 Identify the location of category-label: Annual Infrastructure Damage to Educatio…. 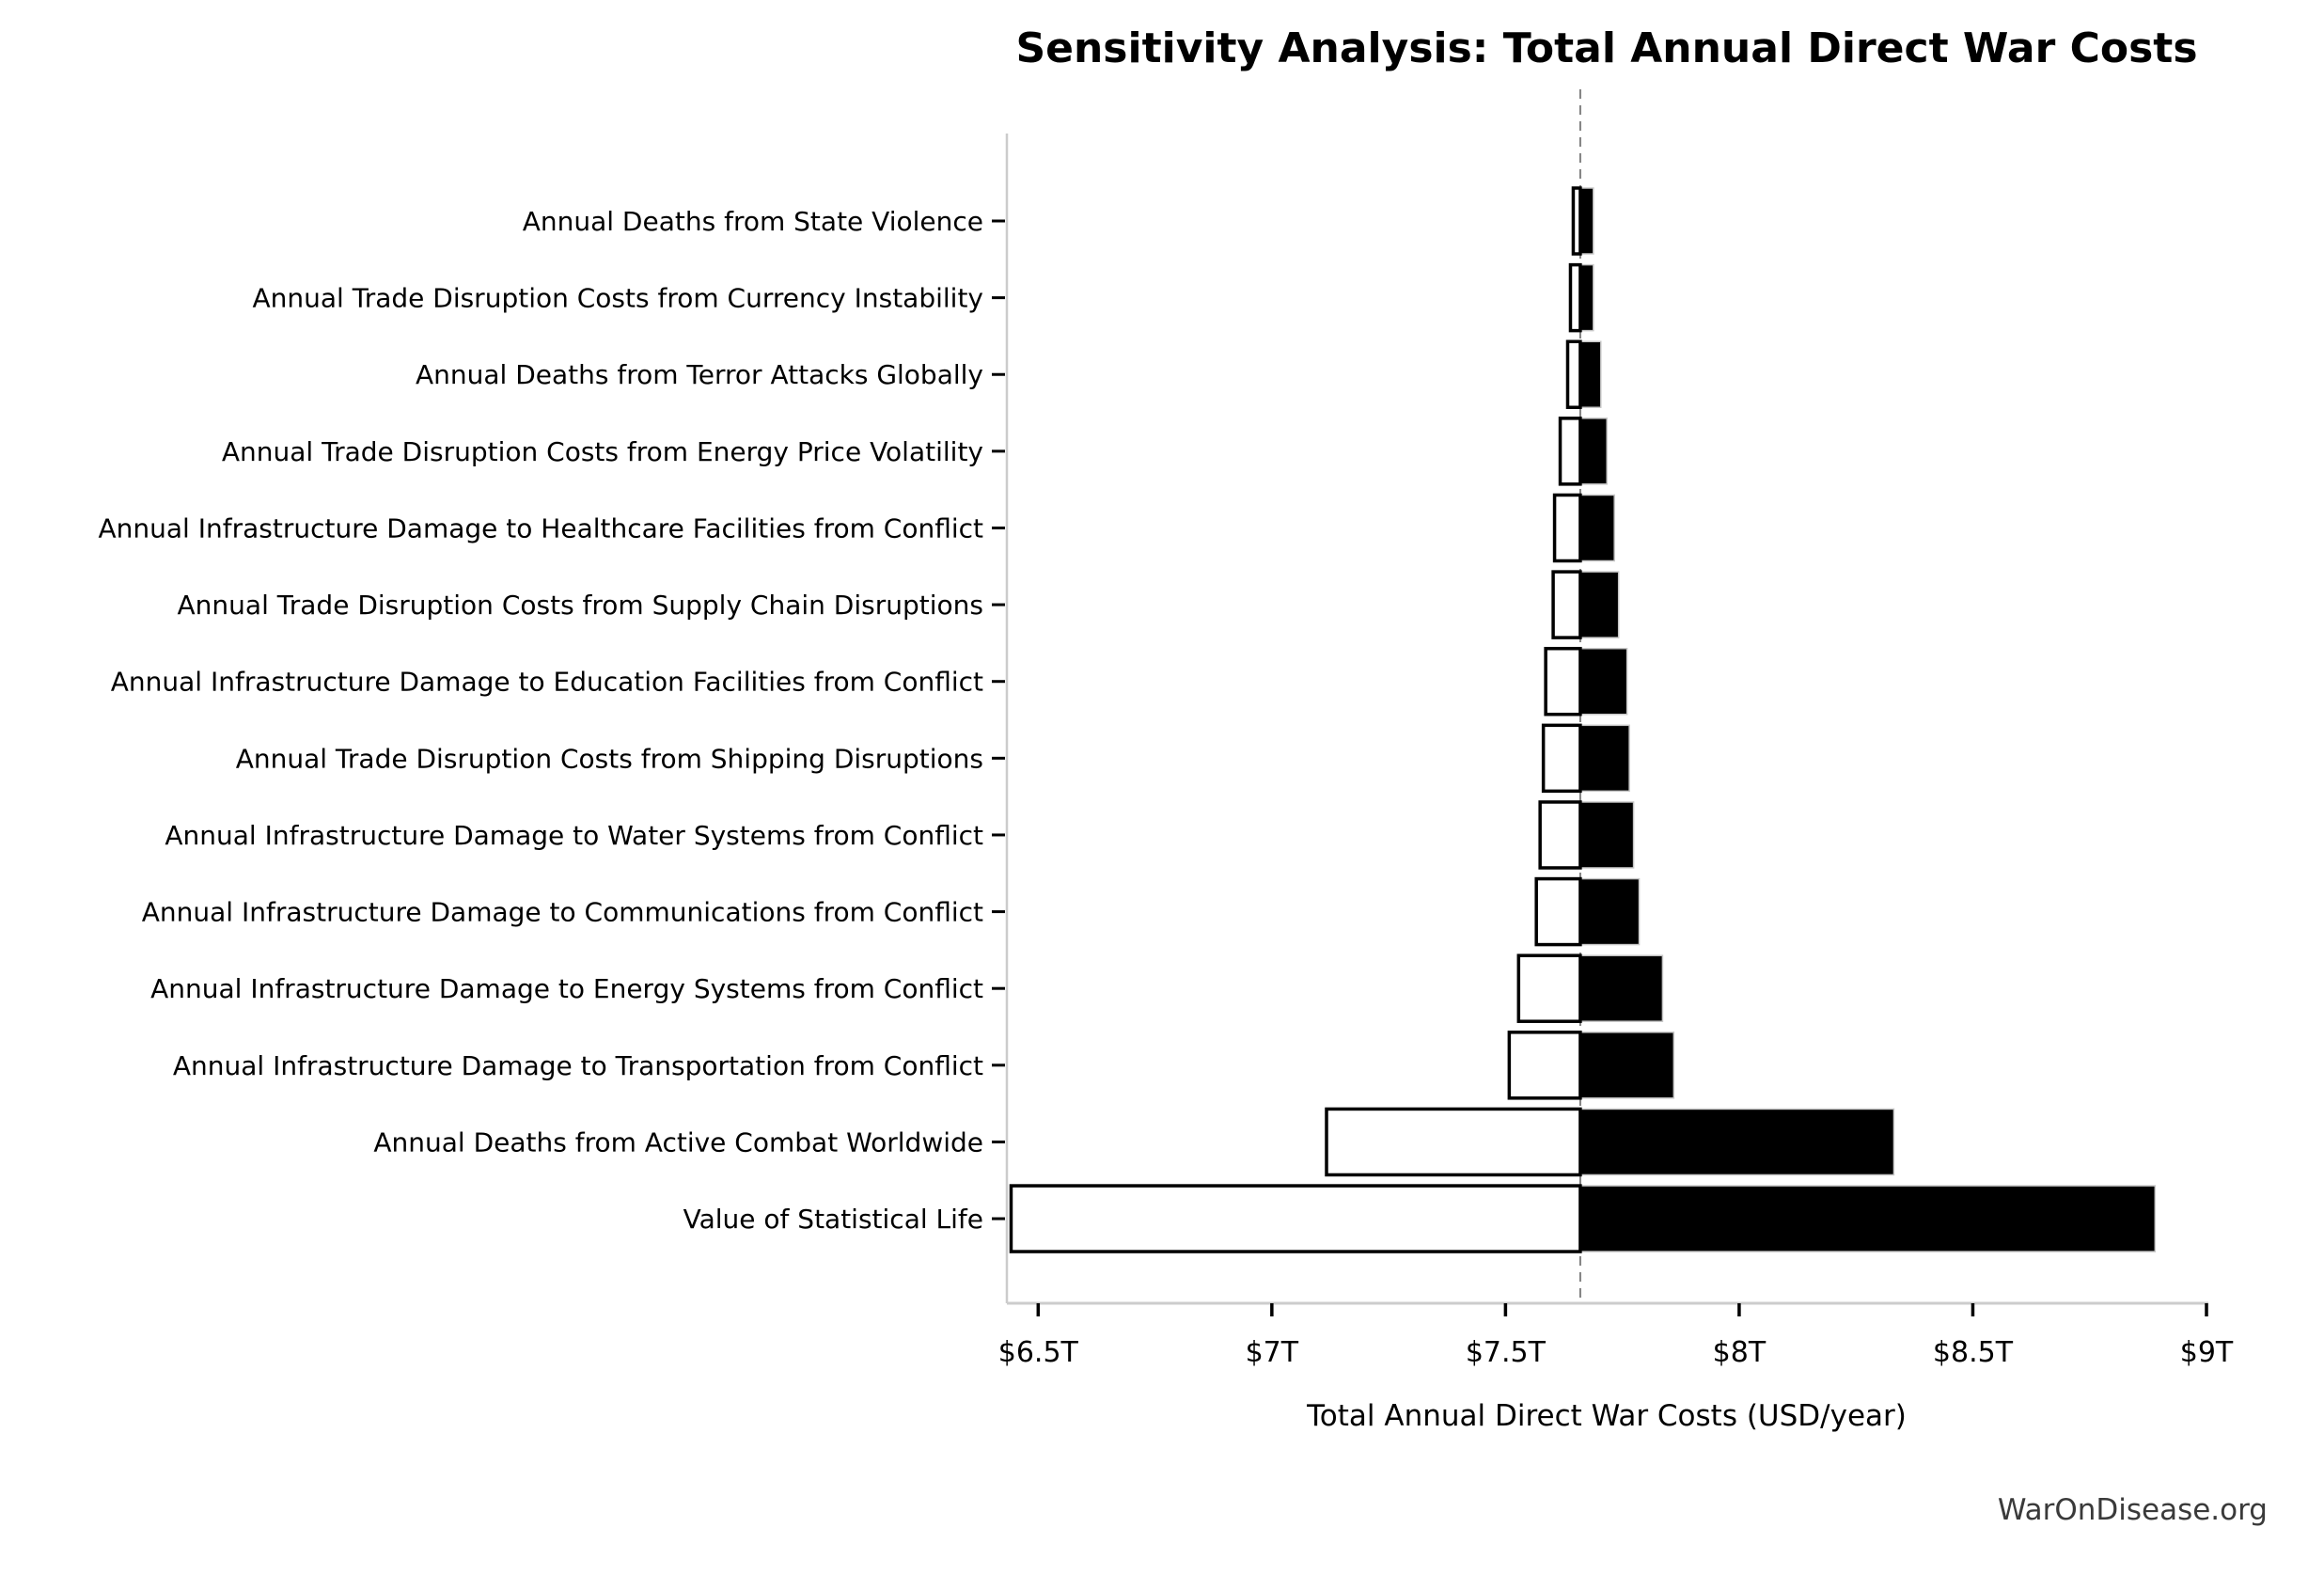
(547, 683).